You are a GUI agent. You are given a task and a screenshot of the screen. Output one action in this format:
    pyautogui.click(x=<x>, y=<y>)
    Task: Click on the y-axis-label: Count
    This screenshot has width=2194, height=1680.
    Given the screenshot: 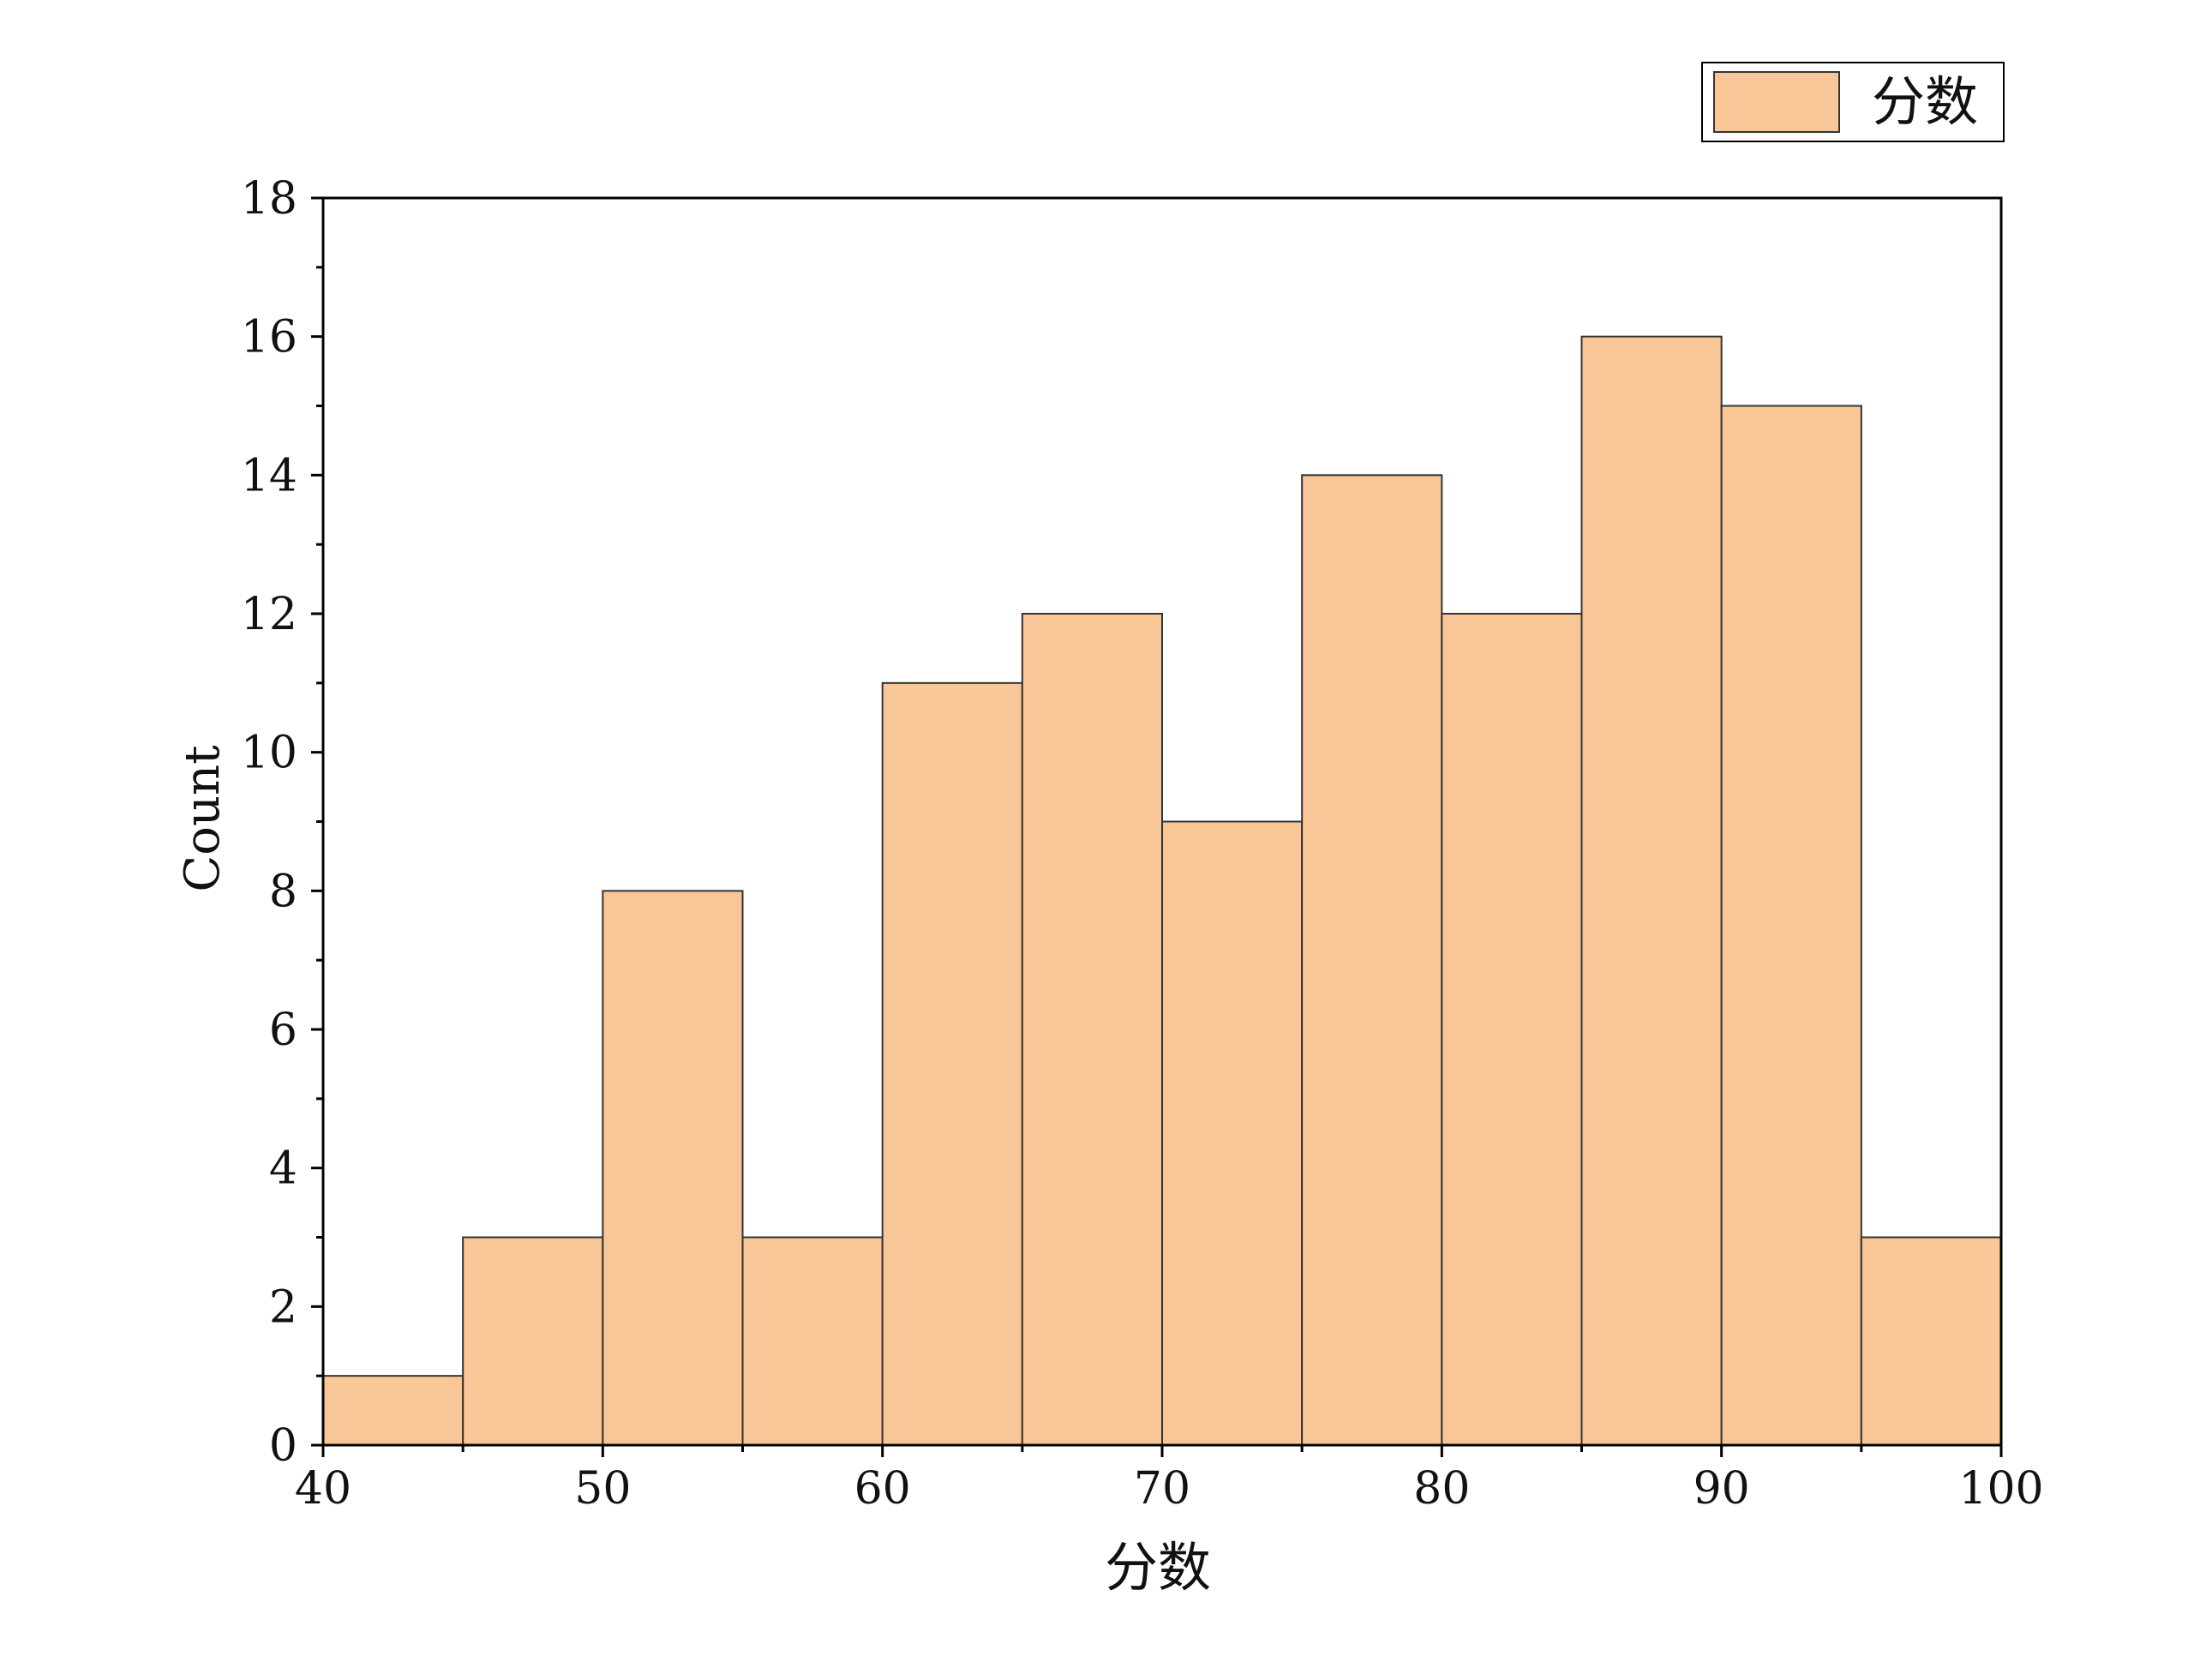 What is the action you would take?
    pyautogui.click(x=203, y=818)
    